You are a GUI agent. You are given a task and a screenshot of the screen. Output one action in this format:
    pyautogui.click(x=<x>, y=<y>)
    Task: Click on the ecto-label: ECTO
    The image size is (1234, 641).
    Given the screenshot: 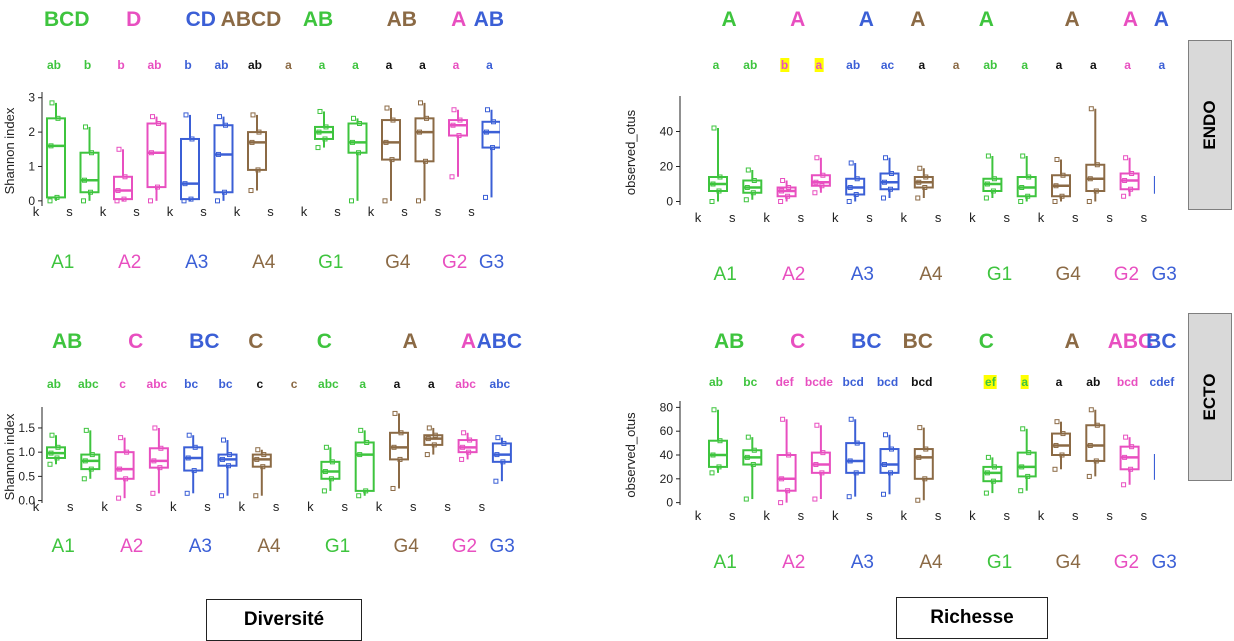 What is the action you would take?
    pyautogui.click(x=1210, y=397)
    